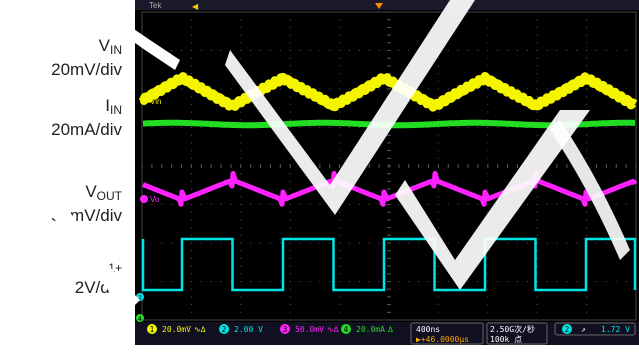 Image resolution: width=639 pixels, height=352 pixels. Describe the element at coordinates (200, 329) in the screenshot. I see `ch1-coupling: ∿∆` at that location.